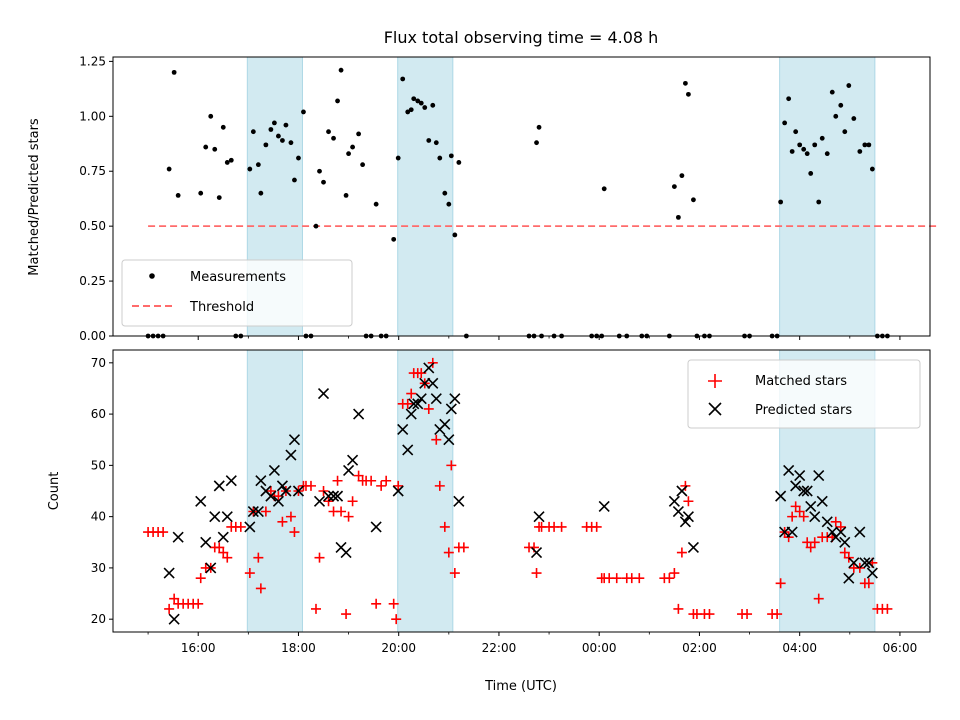 The image size is (960, 720). Describe the element at coordinates (92, 61) in the screenshot. I see `top-ytick-label: 1.25` at that location.